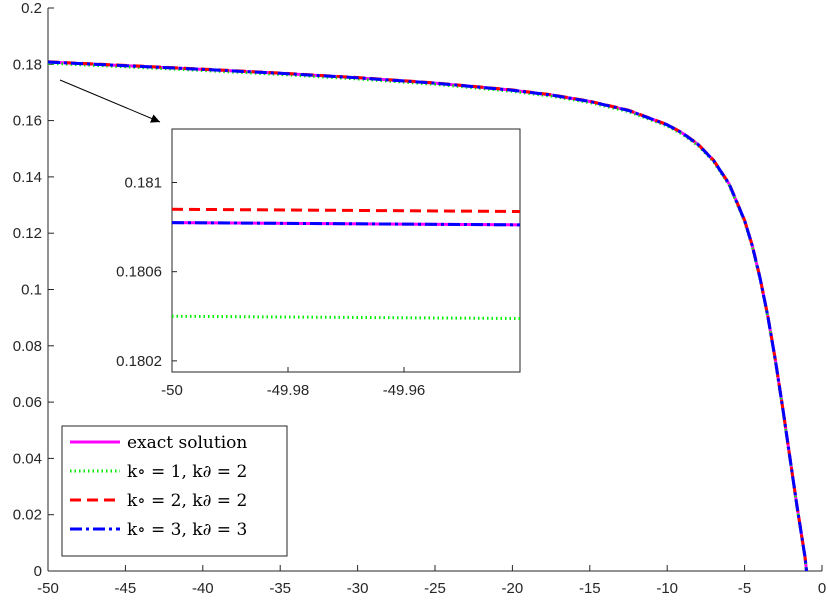 This screenshot has height=600, width=830. Describe the element at coordinates (110, 101) in the screenshot. I see `zoom-arrow` at that location.